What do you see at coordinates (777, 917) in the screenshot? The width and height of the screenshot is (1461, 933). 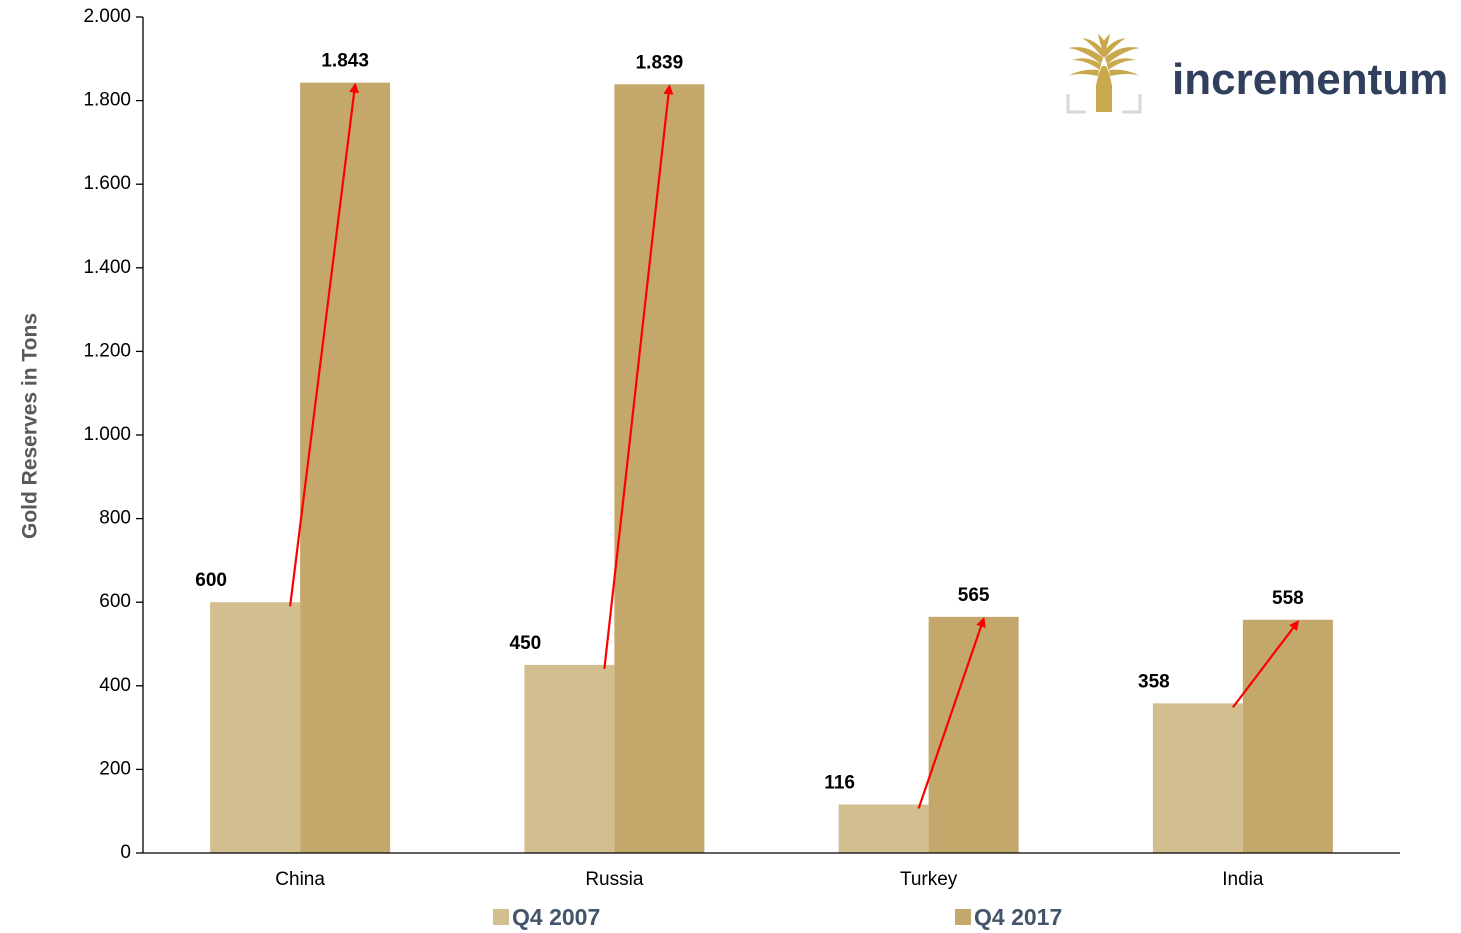 I see `legend: Q4 2007 Q4 2017` at bounding box center [777, 917].